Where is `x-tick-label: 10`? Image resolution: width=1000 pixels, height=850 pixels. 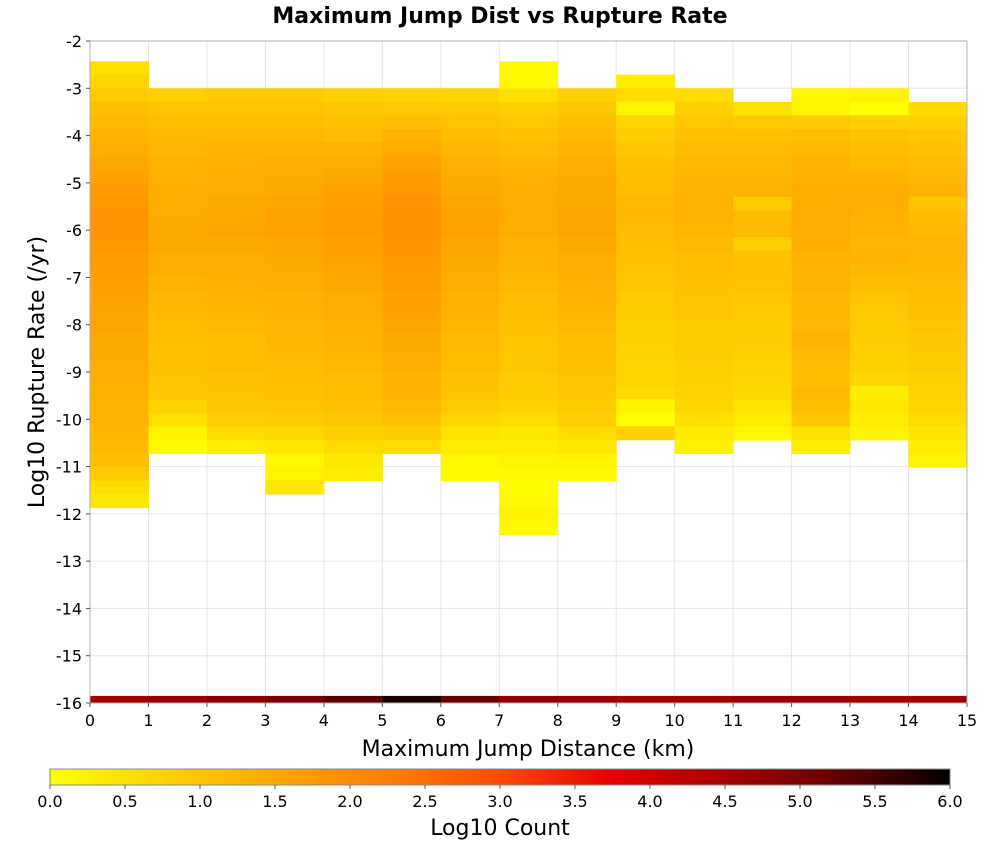
x-tick-label: 10 is located at coordinates (674, 720).